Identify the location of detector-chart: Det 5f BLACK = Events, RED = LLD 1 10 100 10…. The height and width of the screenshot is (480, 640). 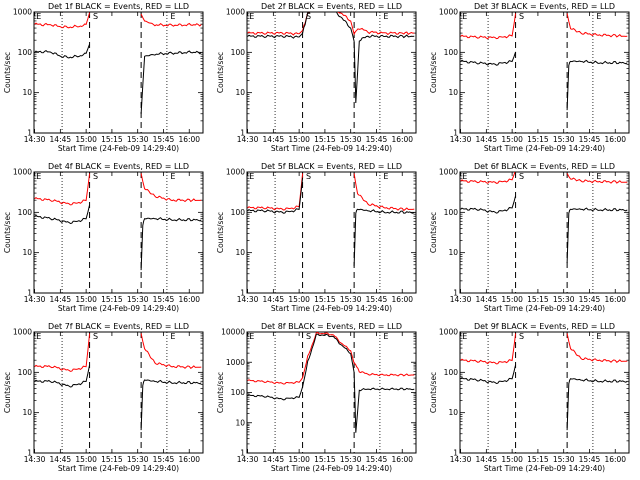
(316, 237).